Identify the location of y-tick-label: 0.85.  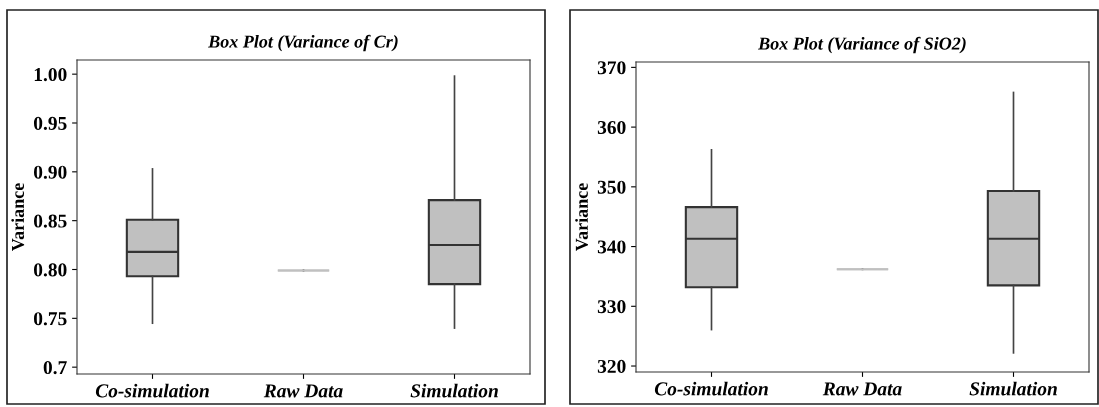
(50, 221).